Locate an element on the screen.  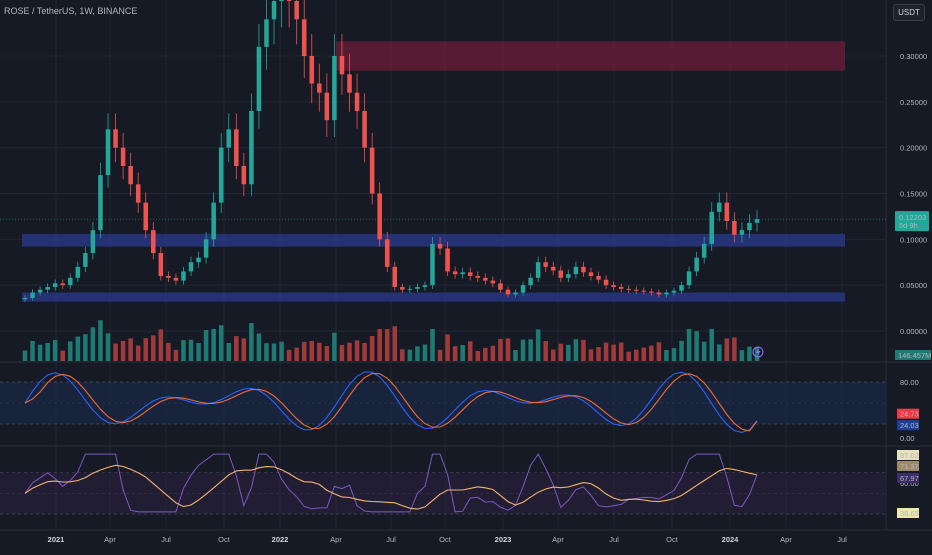
stoch-d-line is located at coordinates (391, 402).